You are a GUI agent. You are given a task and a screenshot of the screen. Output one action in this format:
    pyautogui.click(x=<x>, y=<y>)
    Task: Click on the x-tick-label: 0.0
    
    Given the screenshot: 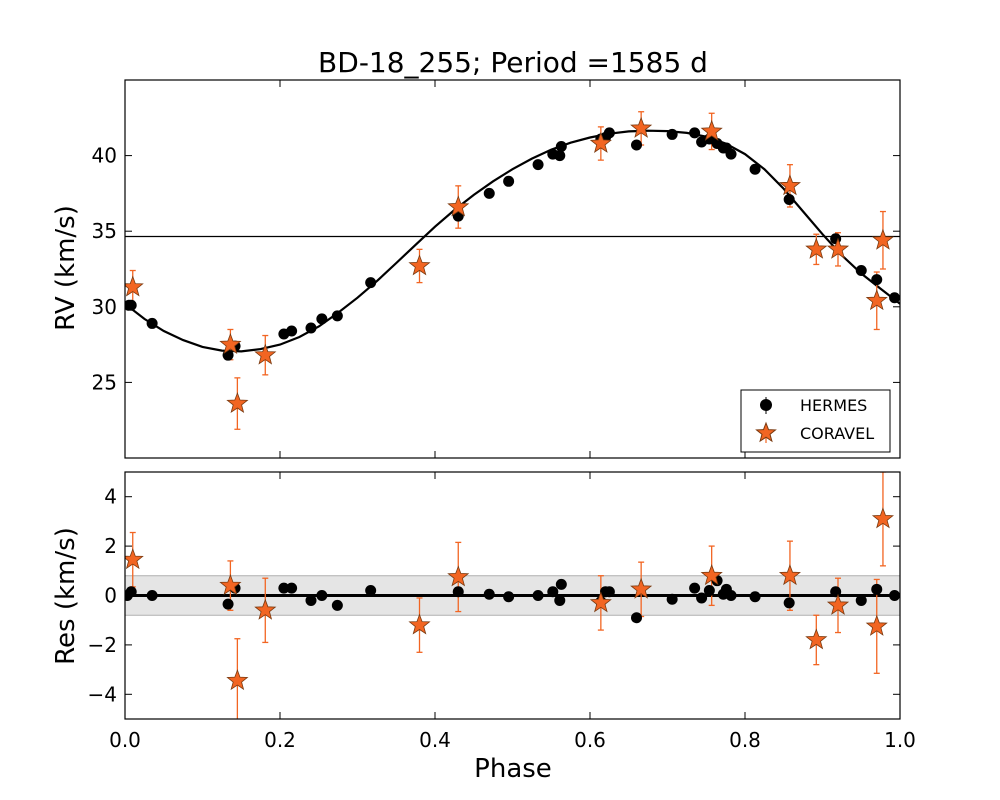 What is the action you would take?
    pyautogui.click(x=125, y=740)
    